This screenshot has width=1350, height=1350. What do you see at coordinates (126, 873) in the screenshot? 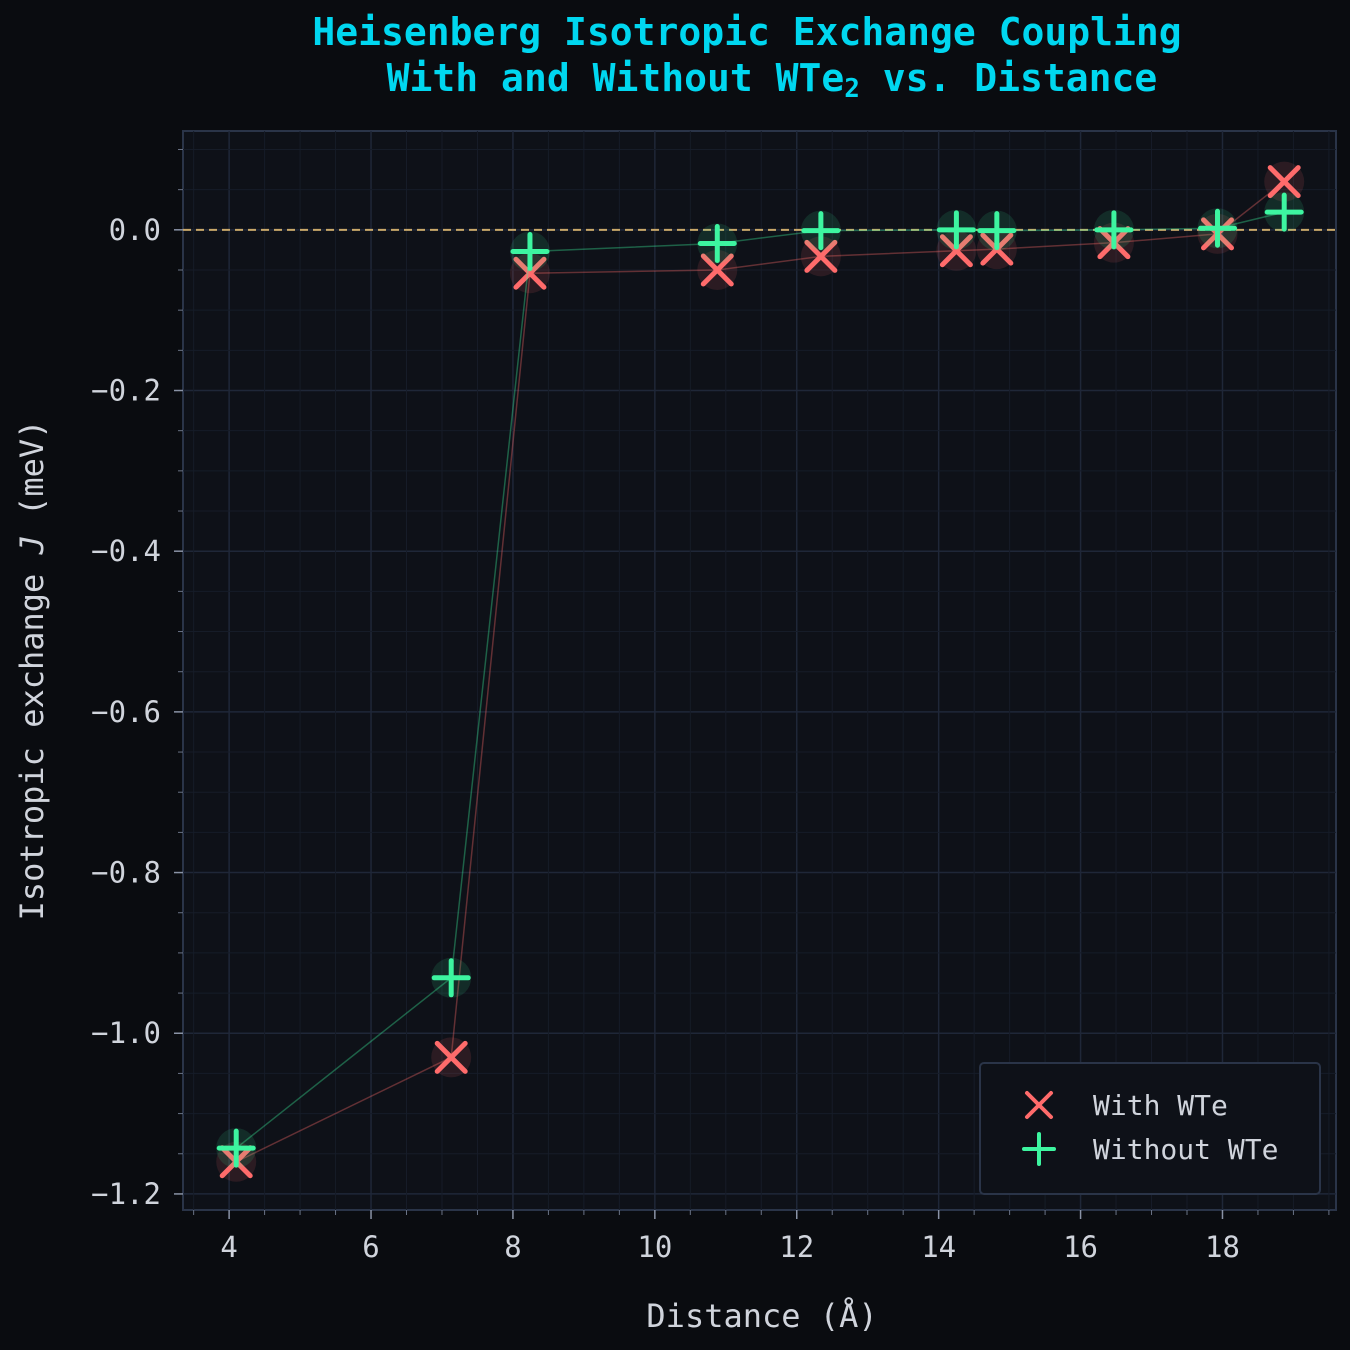
I see `y-tick-label: −0.8` at bounding box center [126, 873].